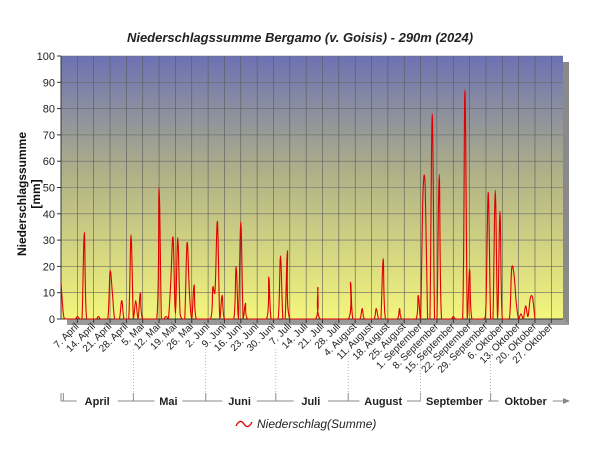 Image resolution: width=600 pixels, height=450 pixels. What do you see at coordinates (566, 193) in the screenshot?
I see `plot-side-shadow` at bounding box center [566, 193].